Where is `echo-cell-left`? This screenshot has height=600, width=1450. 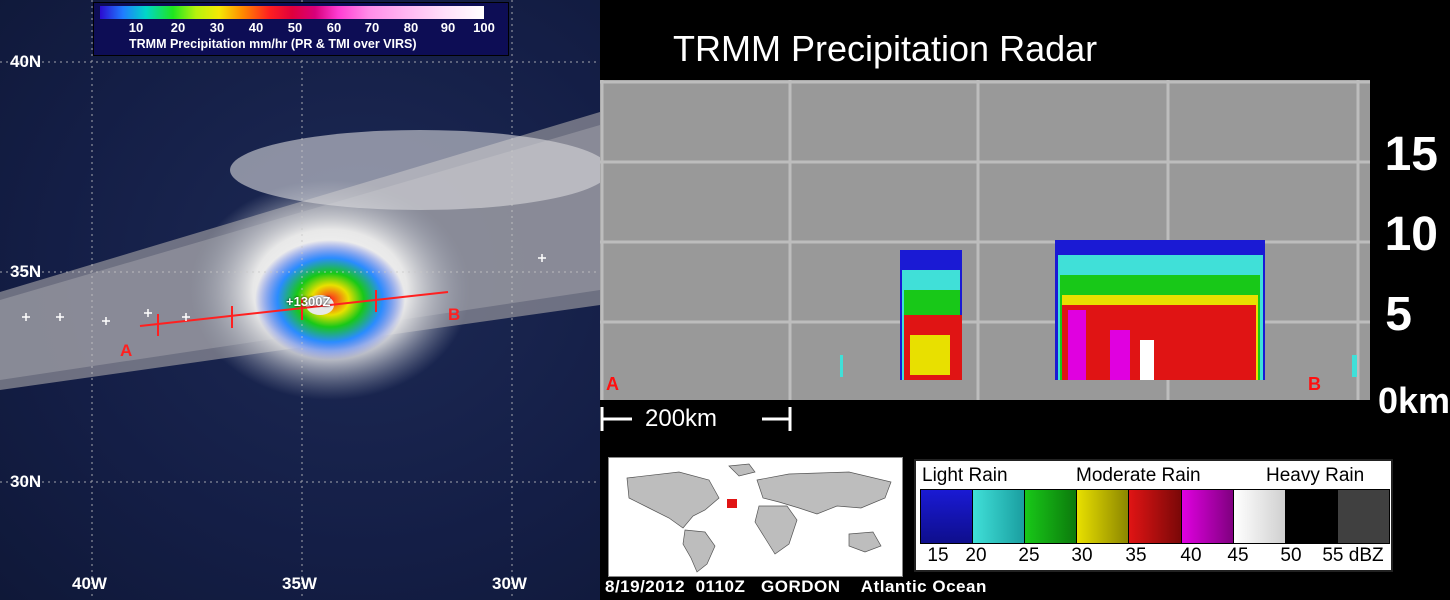 echo-cell-left is located at coordinates (931, 315).